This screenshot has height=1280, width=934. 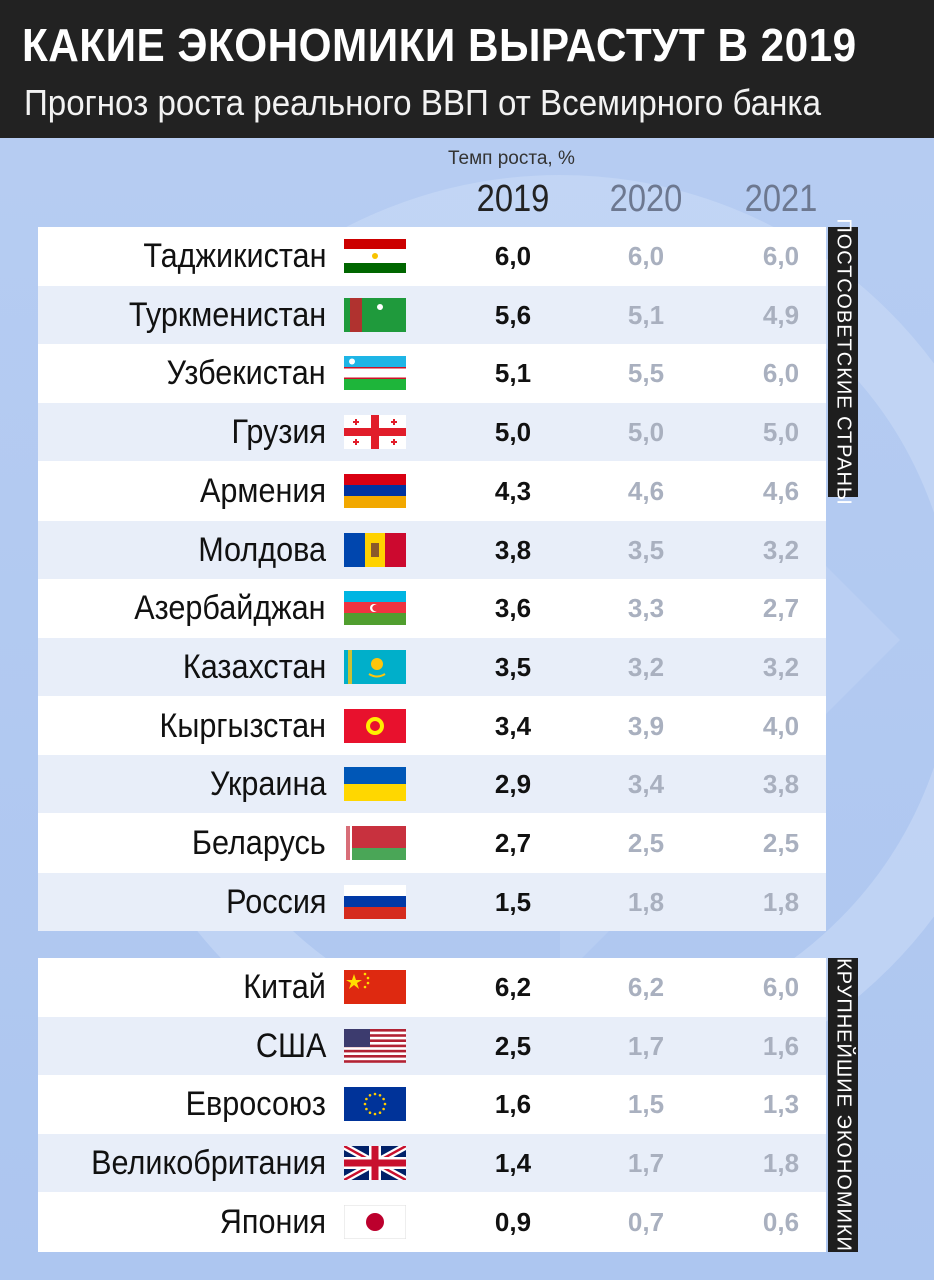 I want to click on value-2021: 0,6, so click(x=781, y=1221).